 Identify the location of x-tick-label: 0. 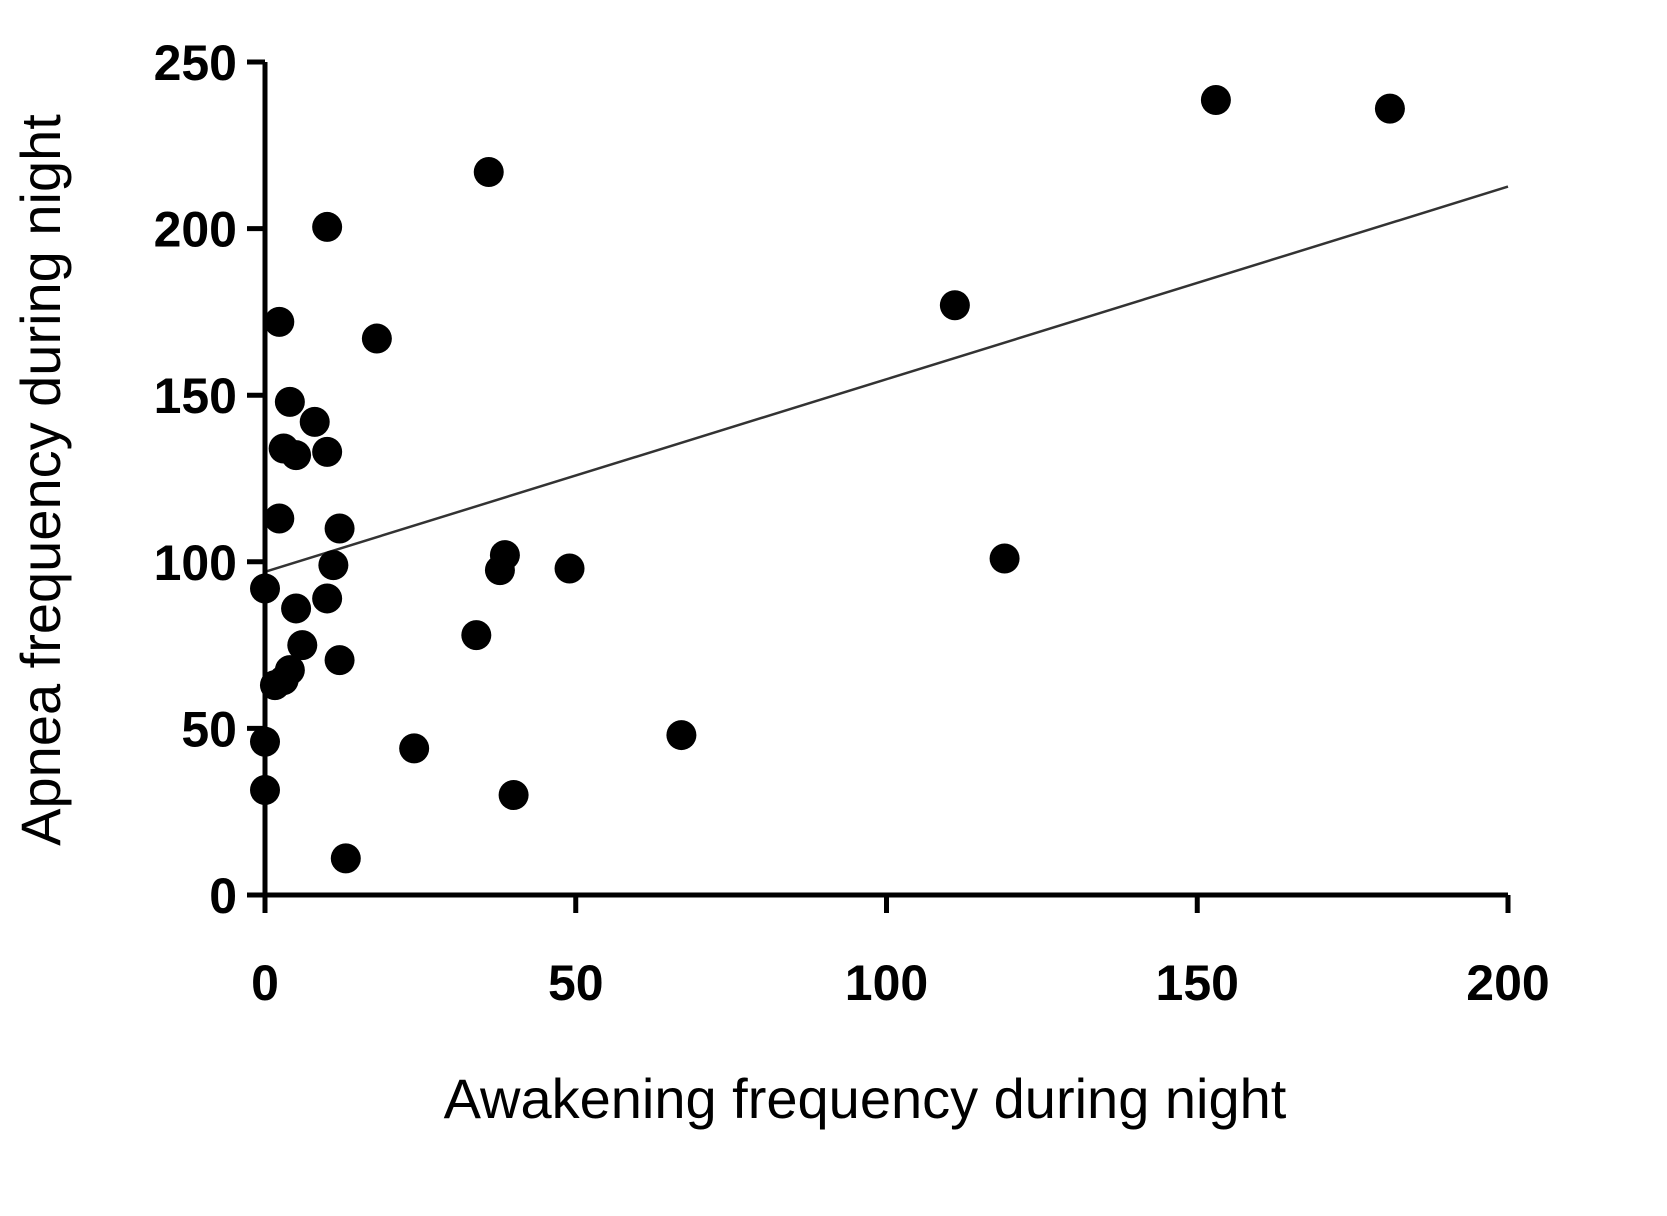
(265, 983).